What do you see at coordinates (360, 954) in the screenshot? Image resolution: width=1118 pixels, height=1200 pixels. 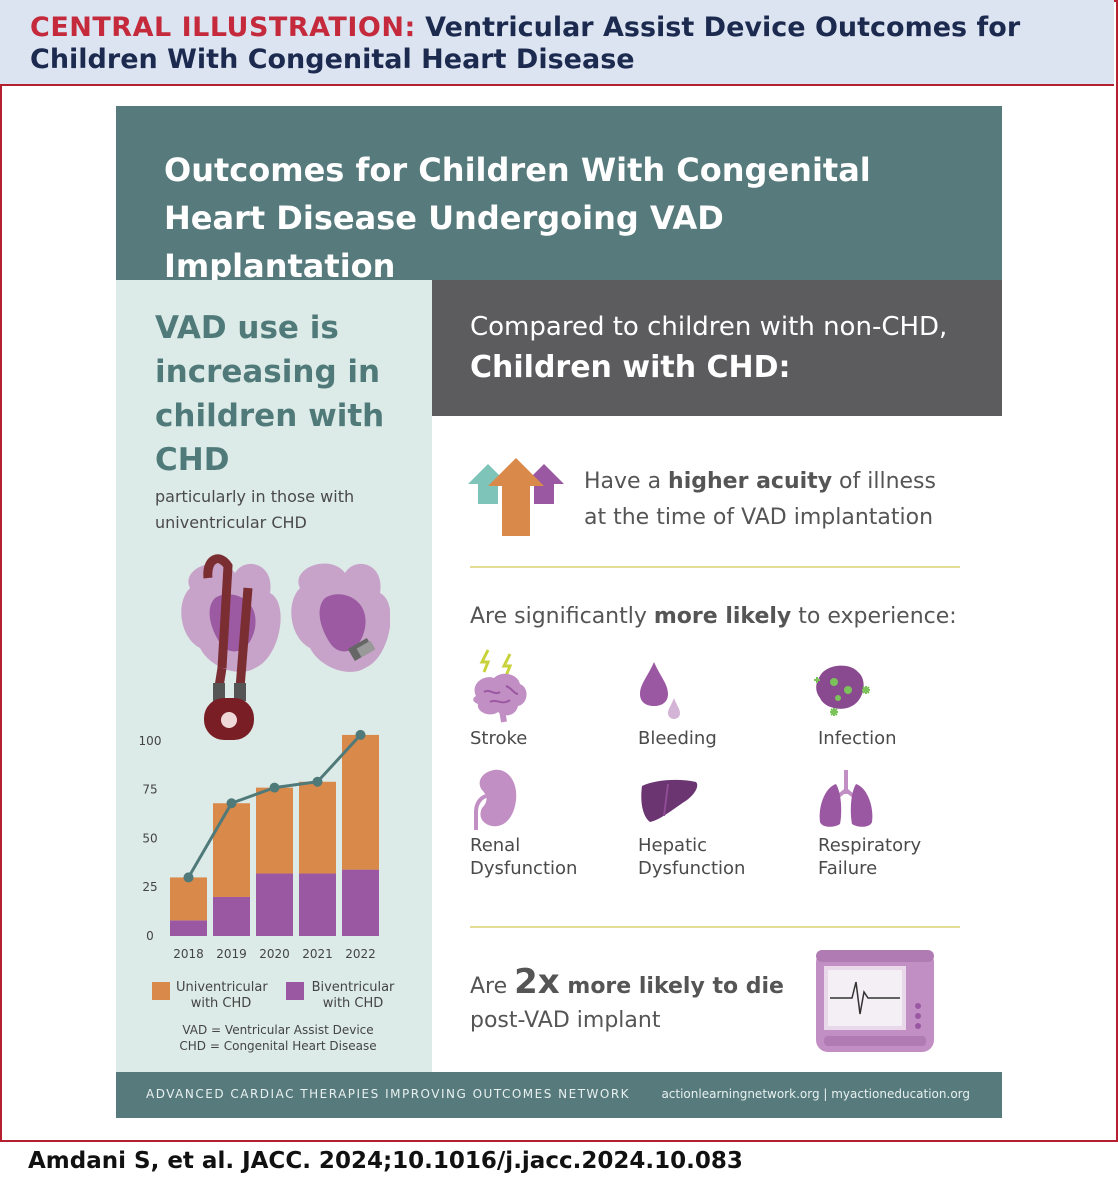 I see `x-tick-label: 2022` at bounding box center [360, 954].